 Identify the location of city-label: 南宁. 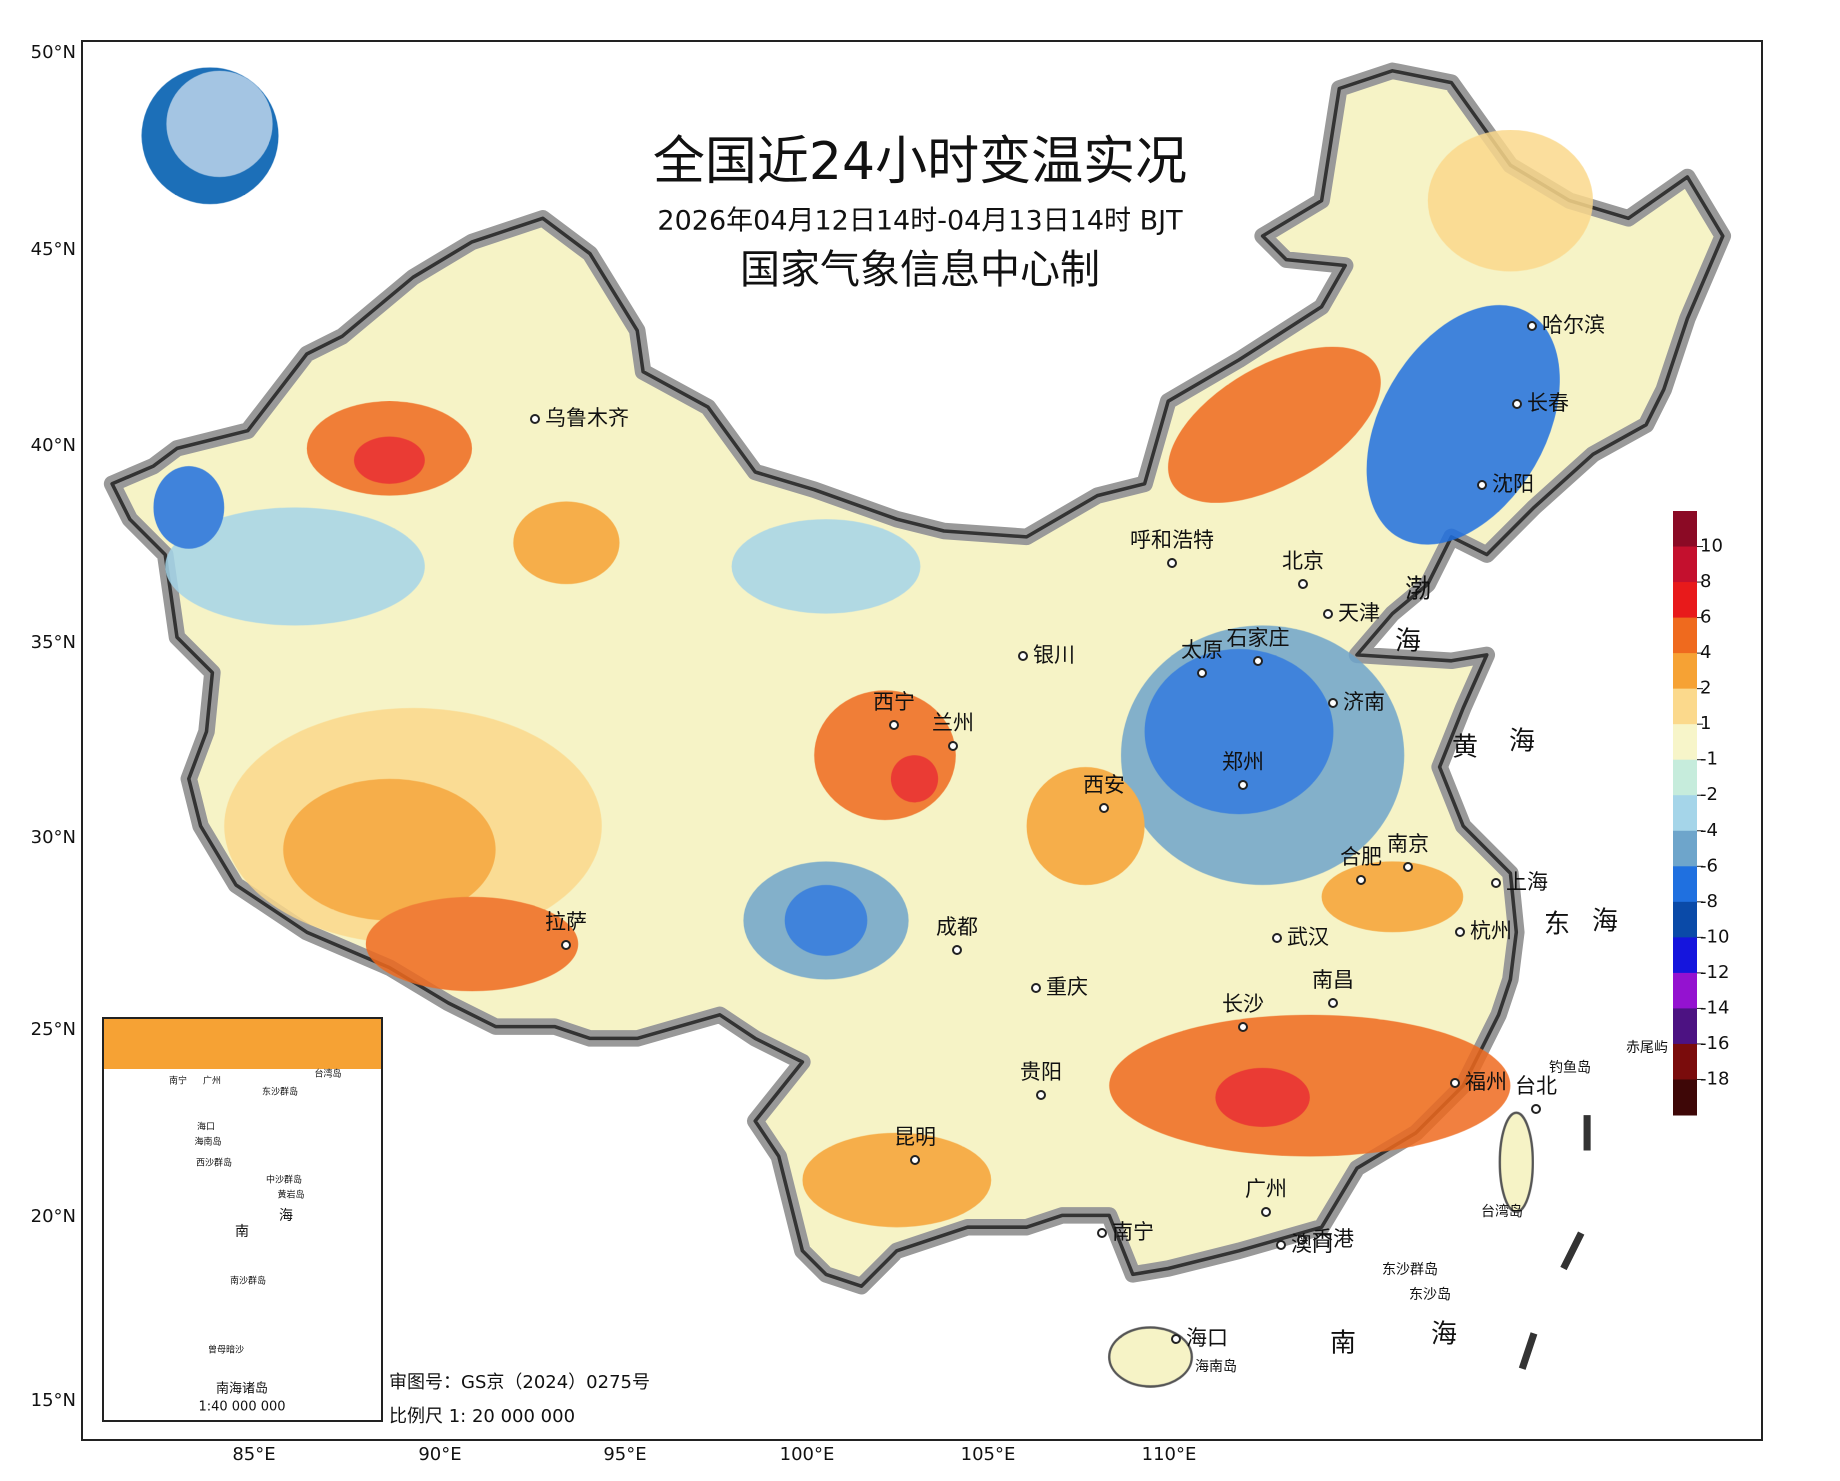
(1133, 1232).